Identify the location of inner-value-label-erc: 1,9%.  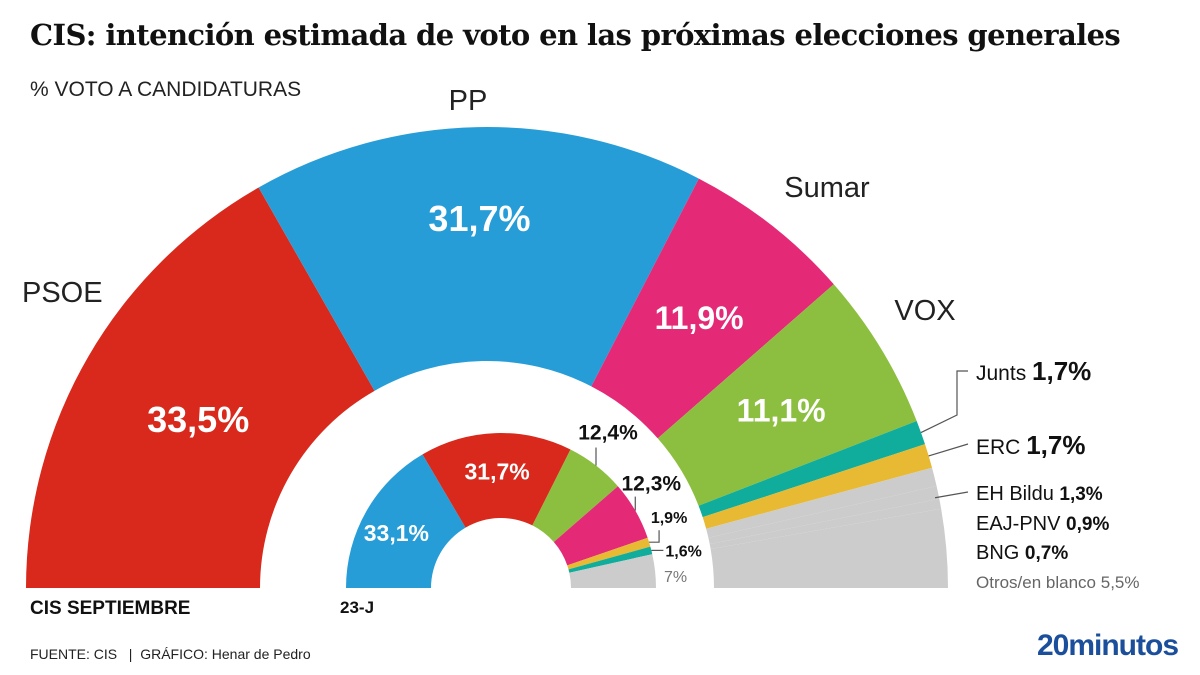
(669, 518).